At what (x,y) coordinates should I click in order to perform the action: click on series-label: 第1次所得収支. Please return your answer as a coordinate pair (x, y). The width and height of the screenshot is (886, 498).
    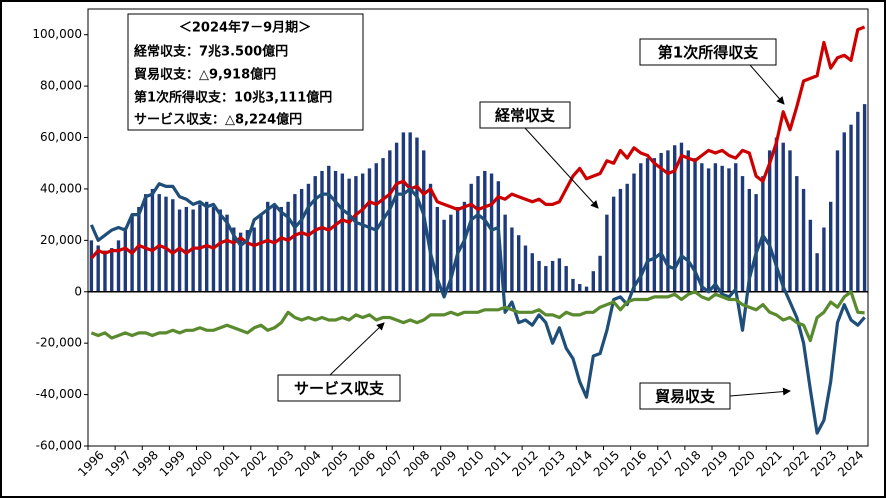
    Looking at the image, I should click on (708, 53).